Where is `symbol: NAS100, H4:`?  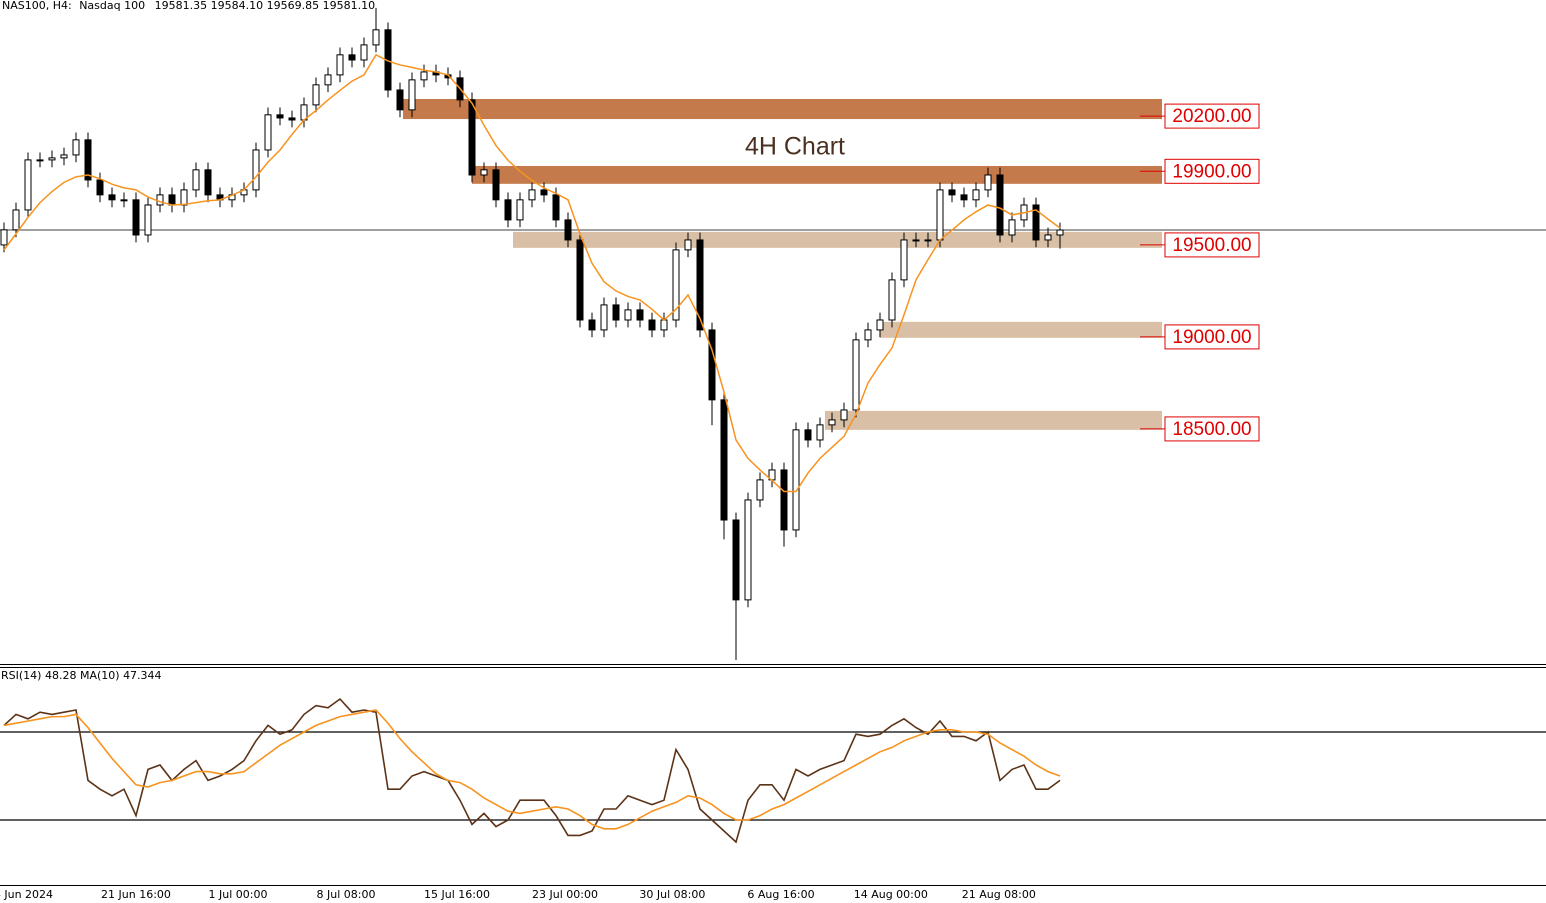
symbol: NAS100, H4: is located at coordinates (37, 6).